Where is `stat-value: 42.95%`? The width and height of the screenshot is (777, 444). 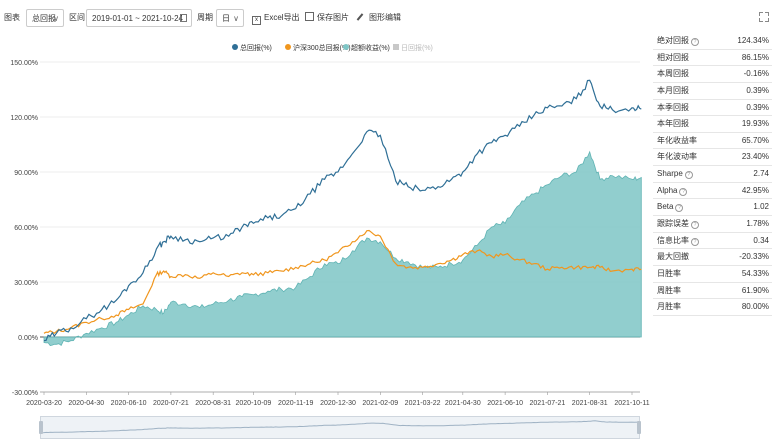
stat-value: 42.95% is located at coordinates (755, 190).